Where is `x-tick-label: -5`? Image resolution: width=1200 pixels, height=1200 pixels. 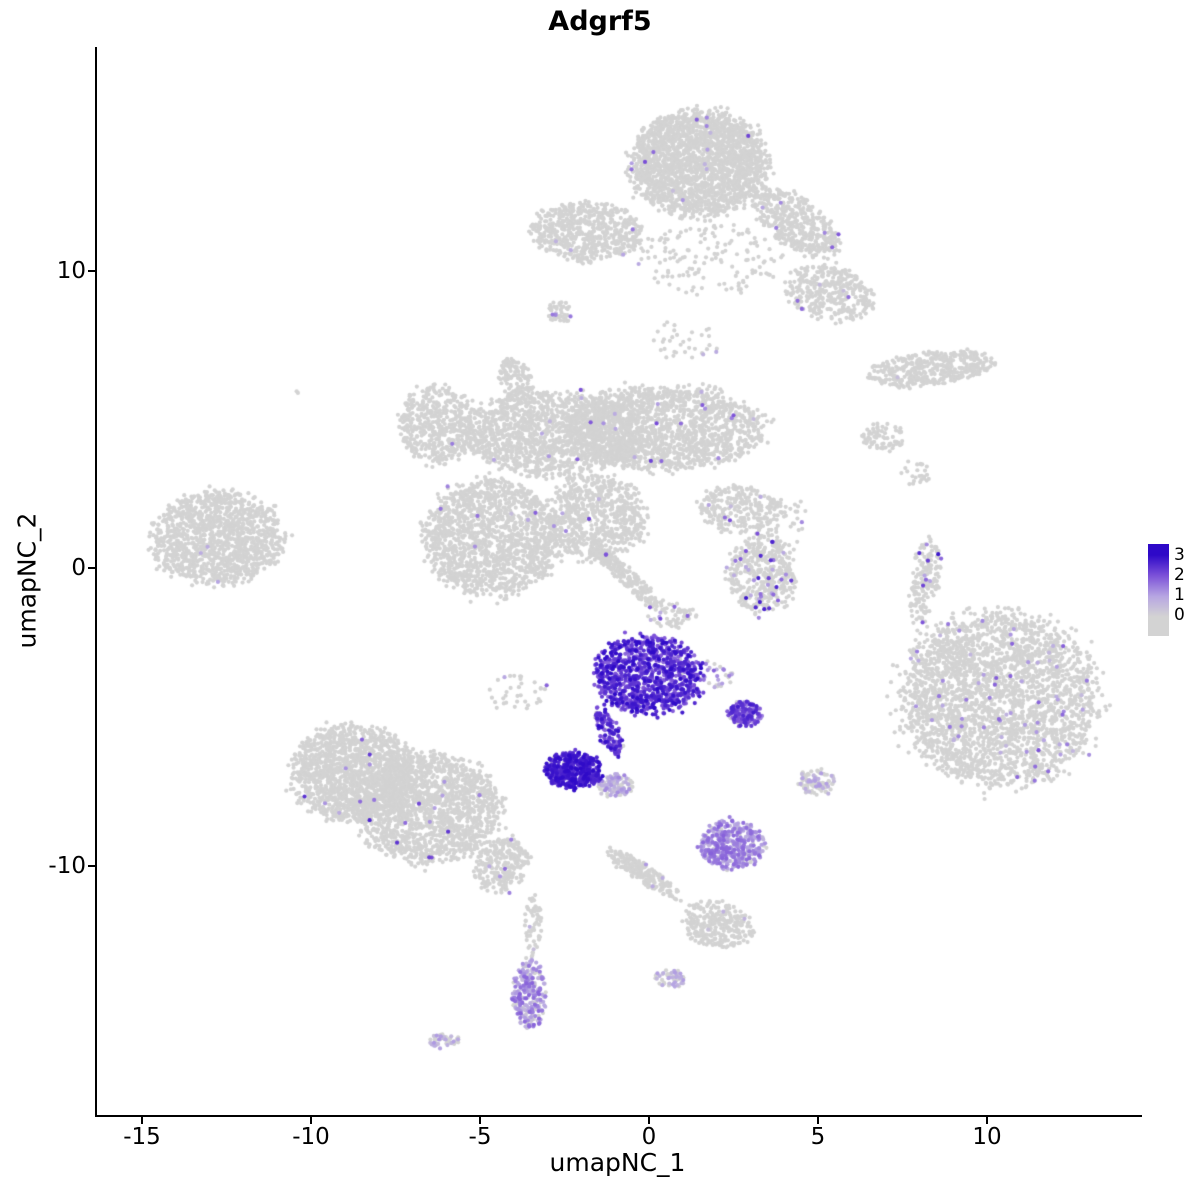
x-tick-label: -5 is located at coordinates (480, 1137).